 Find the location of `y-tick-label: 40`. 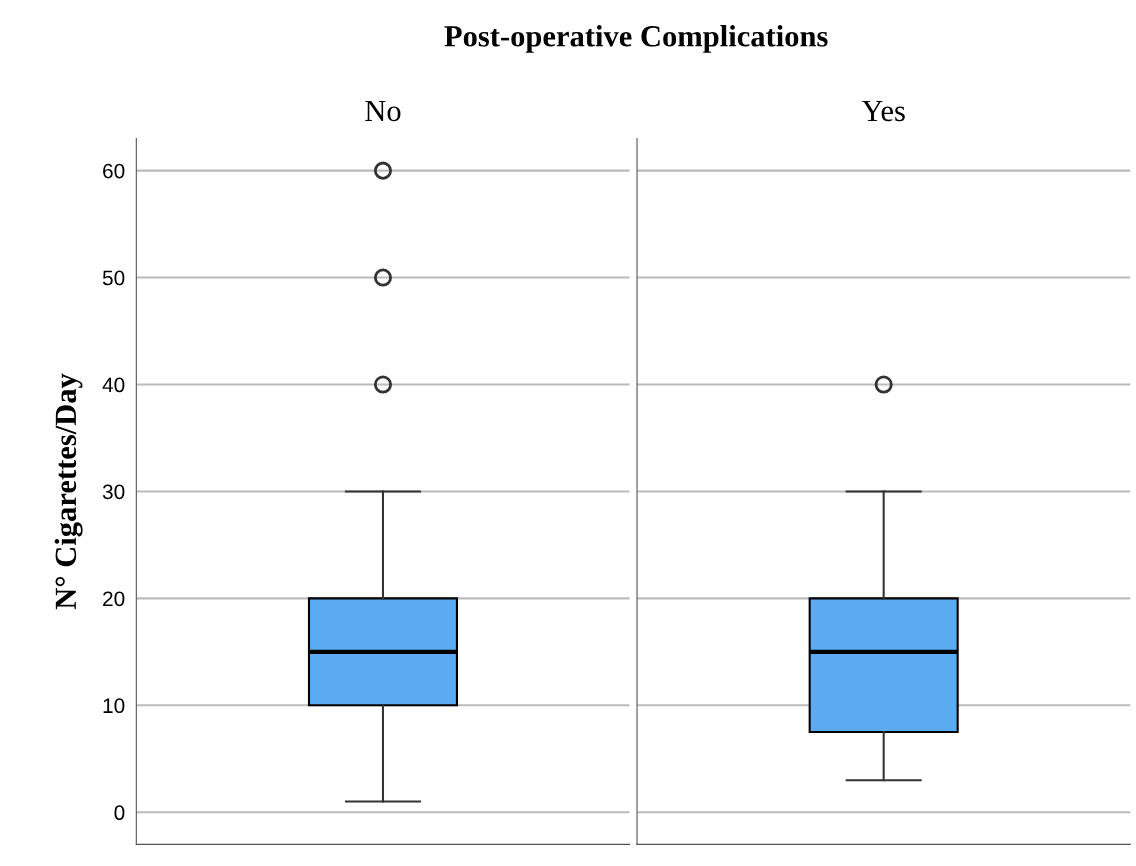

y-tick-label: 40 is located at coordinates (113, 385).